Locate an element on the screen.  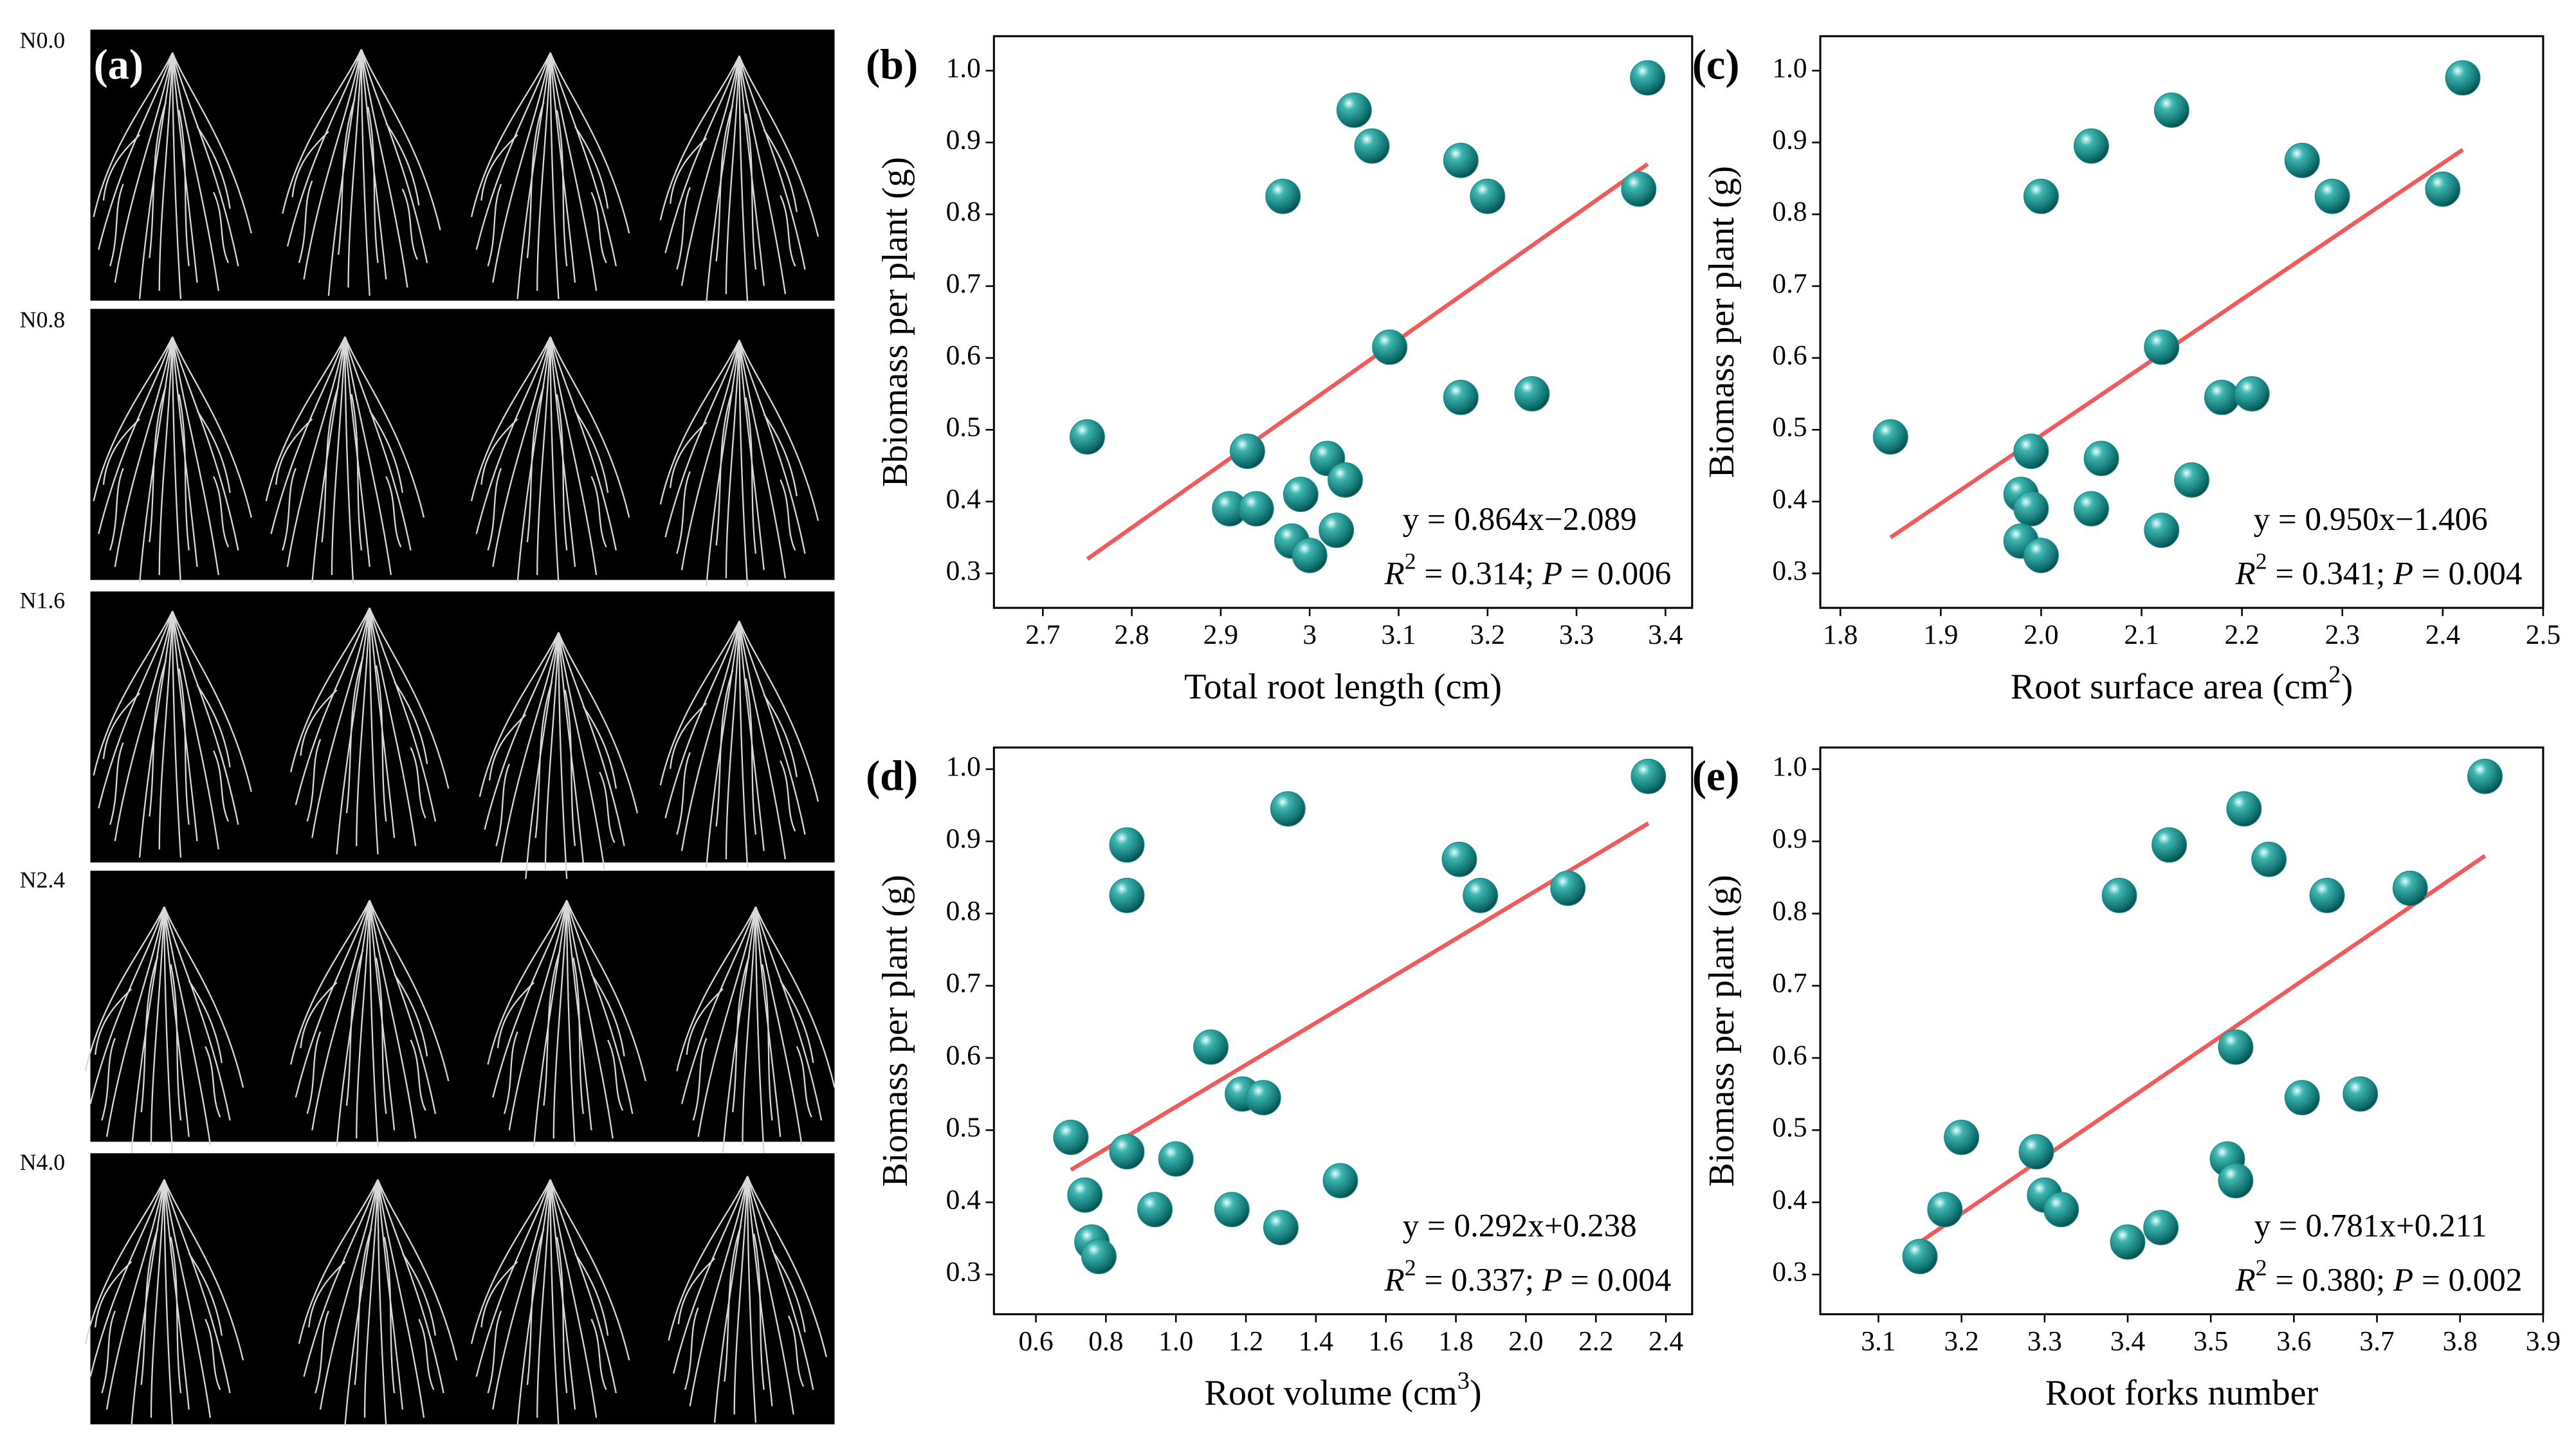
x-tick-label: 2.4 is located at coordinates (2443, 635).